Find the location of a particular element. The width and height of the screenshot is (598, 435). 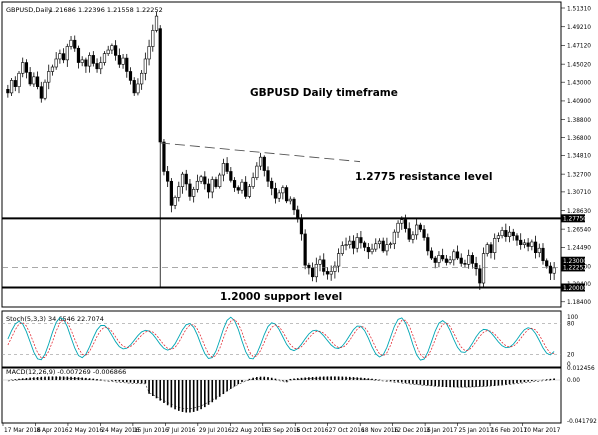

stochastic-label: Stoch(5,3,3) 34.6546 22.7074 is located at coordinates (55, 319).